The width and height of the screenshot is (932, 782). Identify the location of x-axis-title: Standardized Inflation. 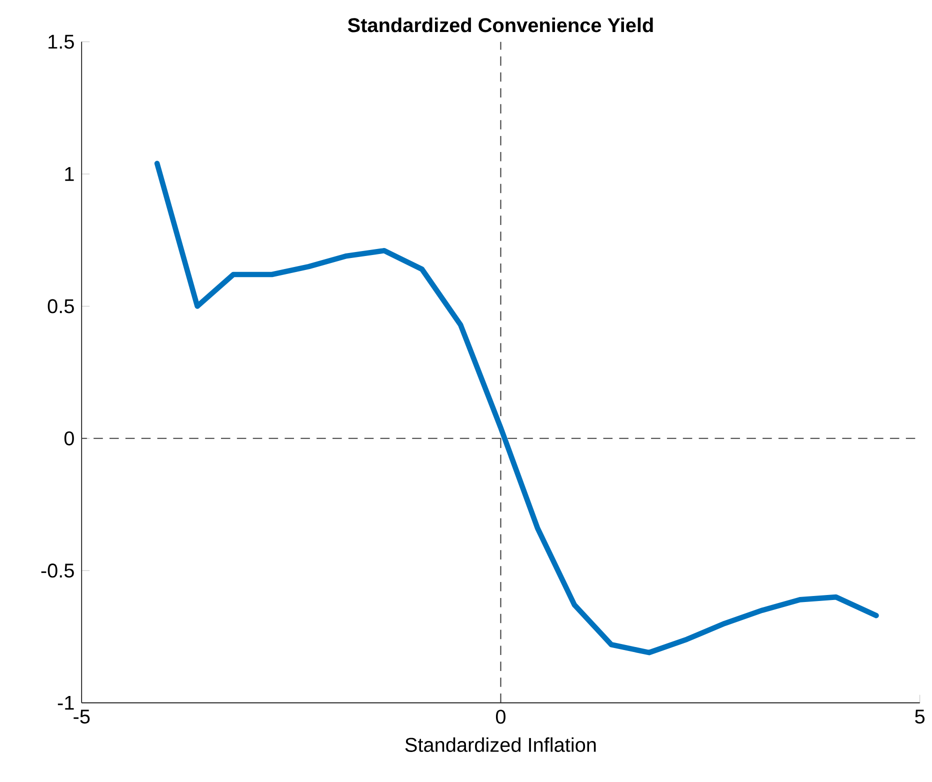
(500, 744).